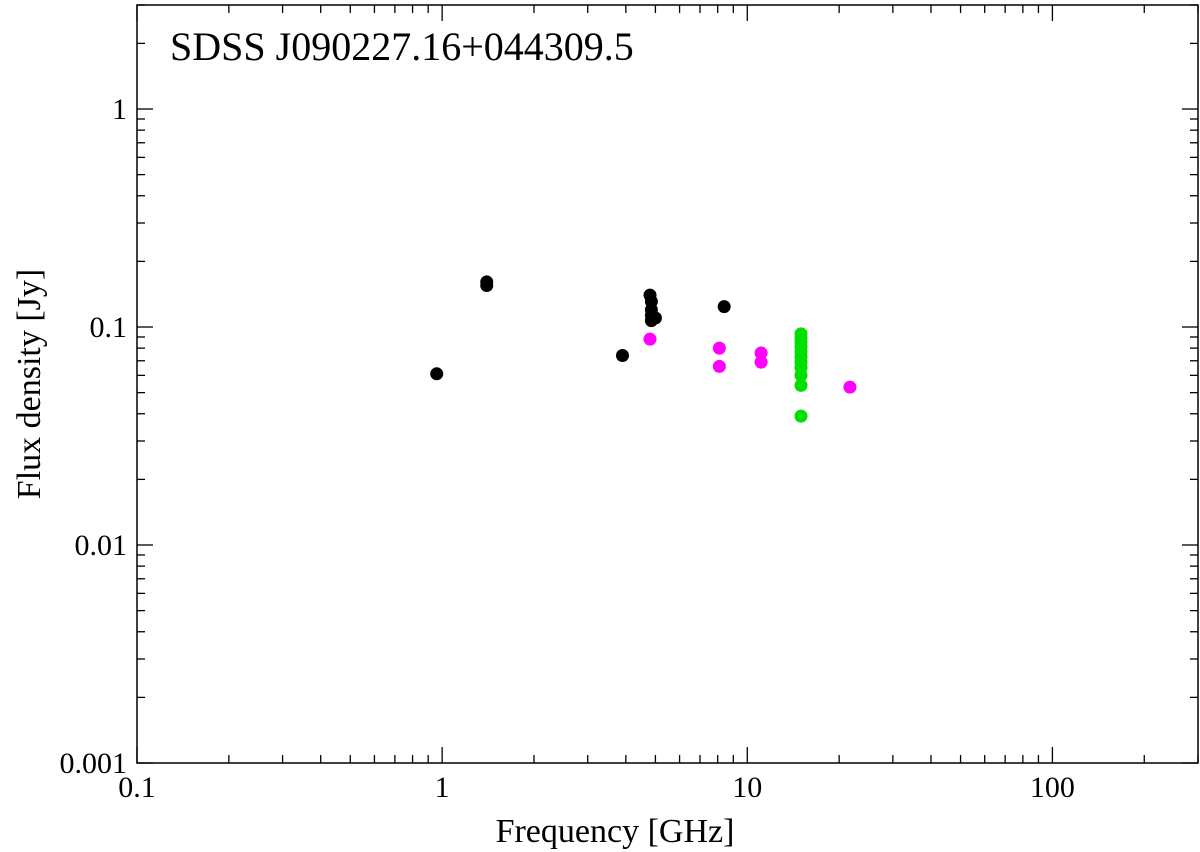  I want to click on chart-title: SDSS J090227.16+044309.5, so click(402, 46).